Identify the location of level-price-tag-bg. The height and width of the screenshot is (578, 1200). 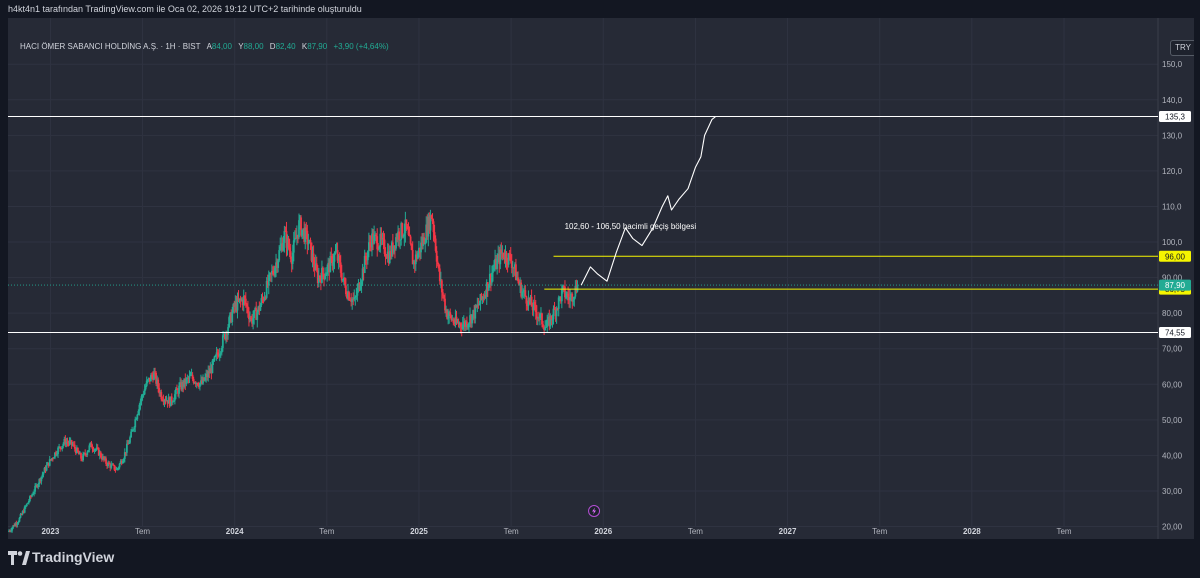
(1175, 333).